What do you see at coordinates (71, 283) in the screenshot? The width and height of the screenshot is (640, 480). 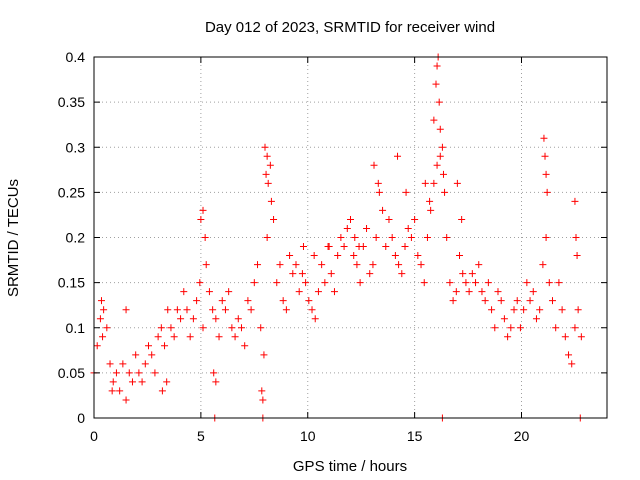 I see `y-tick-label: 0.15` at bounding box center [71, 283].